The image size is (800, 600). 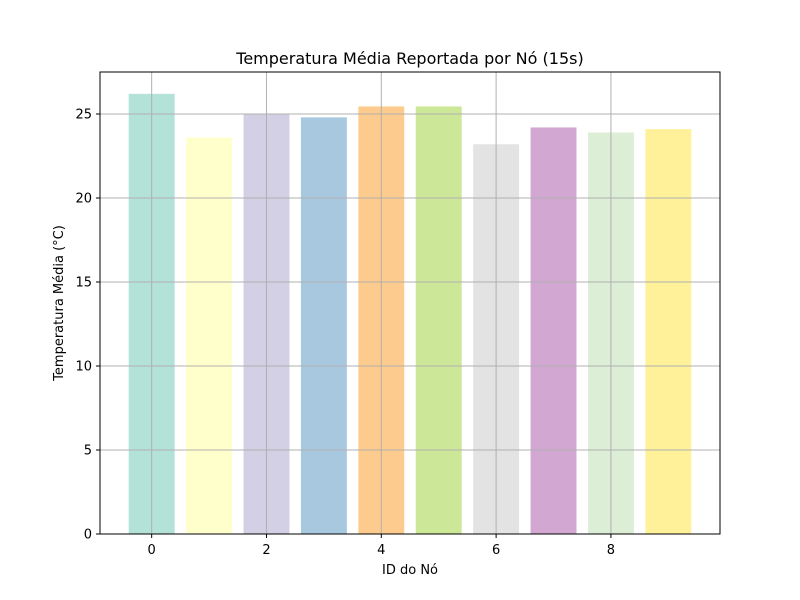 What do you see at coordinates (88, 451) in the screenshot?
I see `y-tick-label: 5` at bounding box center [88, 451].